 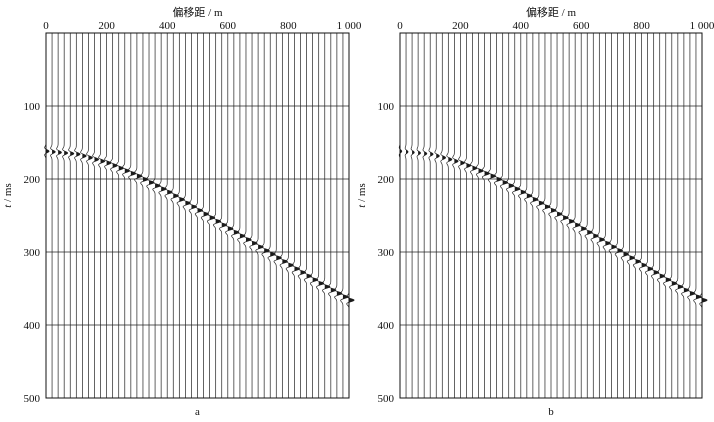 What do you see at coordinates (641, 26) in the screenshot?
I see `x-tick-label: 800` at bounding box center [641, 26].